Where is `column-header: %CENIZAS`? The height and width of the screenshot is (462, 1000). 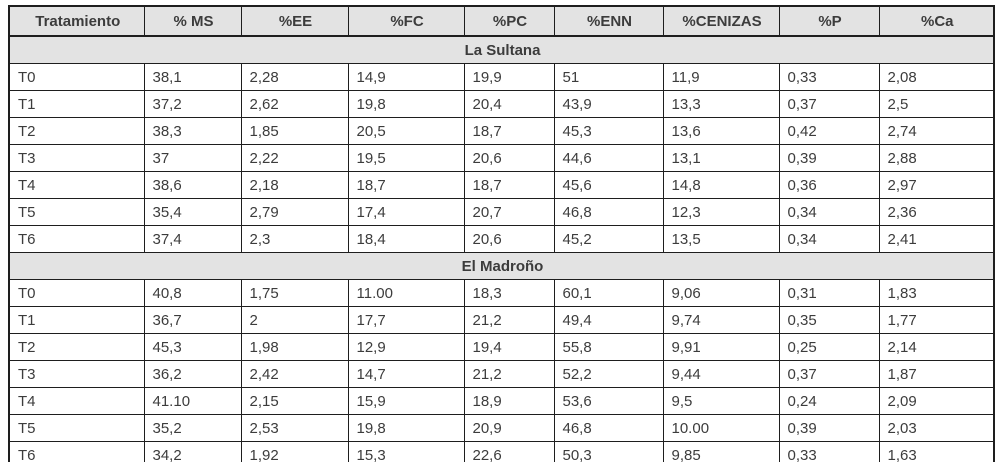 column-header: %CENIZAS is located at coordinates (721, 21).